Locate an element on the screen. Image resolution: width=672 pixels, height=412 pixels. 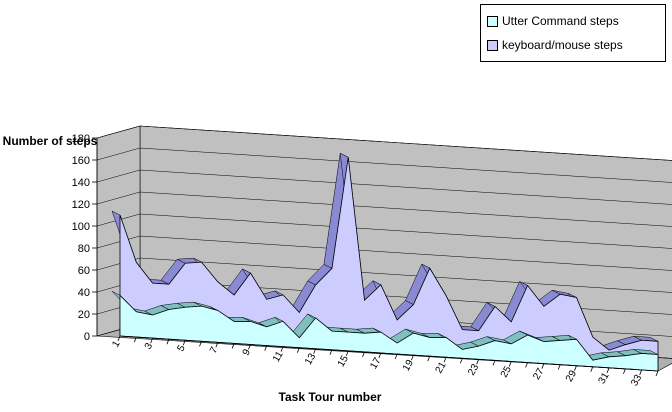
x-axis-label: Task Tour number is located at coordinates (330, 397).